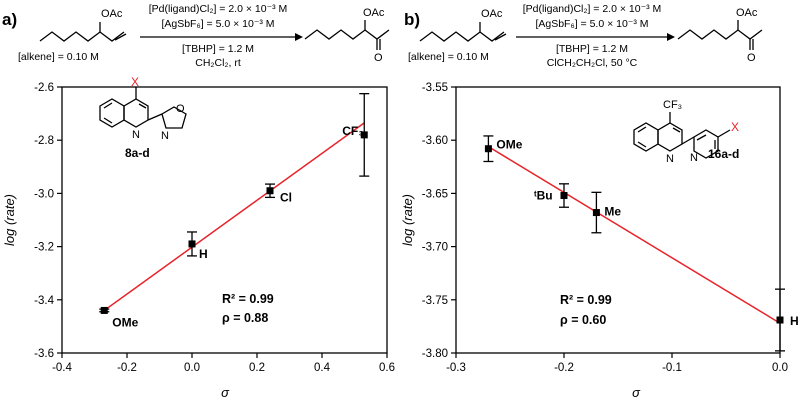 The height and width of the screenshot is (402, 800). What do you see at coordinates (44, 301) in the screenshot?
I see `y-tick-label: -3.4` at bounding box center [44, 301].